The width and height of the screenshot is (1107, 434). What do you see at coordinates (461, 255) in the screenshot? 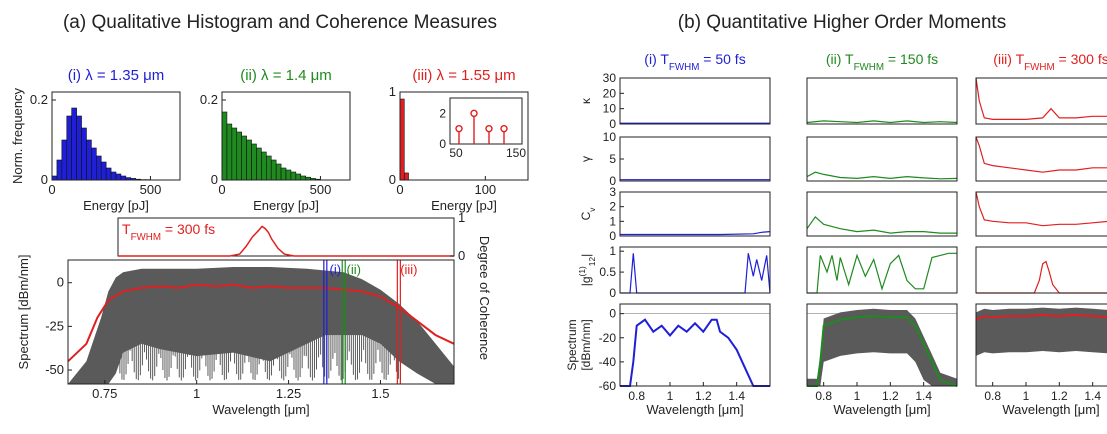
I see `coherence-y-tick-label: 0` at bounding box center [461, 255].